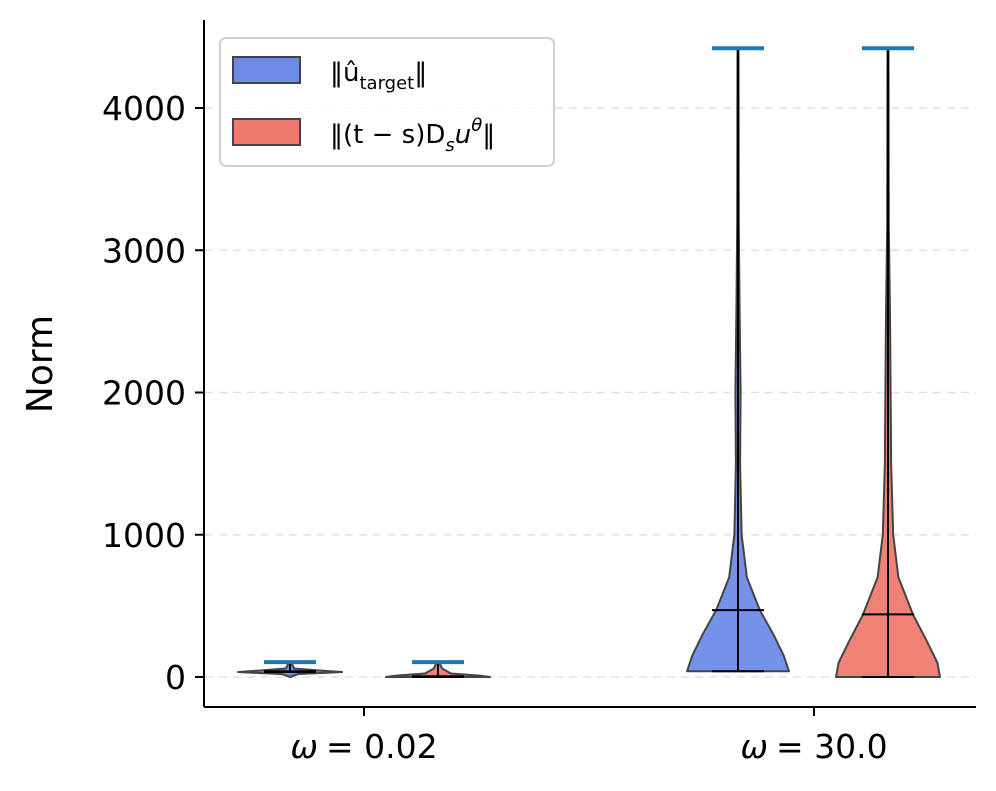 This screenshot has height=791, width=996. What do you see at coordinates (144, 535) in the screenshot?
I see `y-tick-label-1: 1000` at bounding box center [144, 535].